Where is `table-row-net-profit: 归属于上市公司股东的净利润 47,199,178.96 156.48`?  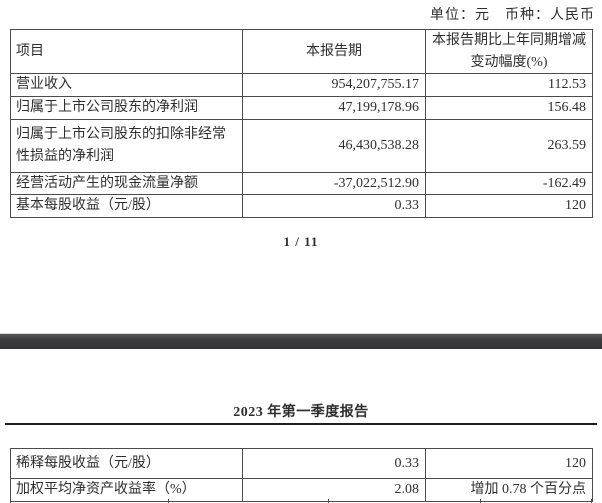 table-row-net-profit: 归属于上市公司股东的净利润 47,199,178.96 156.48 is located at coordinates (301, 108).